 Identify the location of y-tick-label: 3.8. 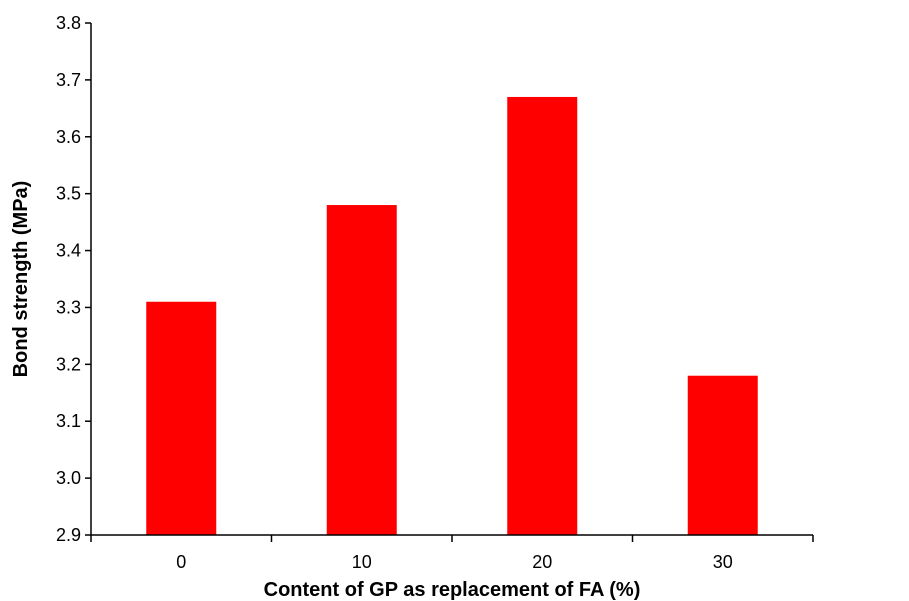
(68, 23).